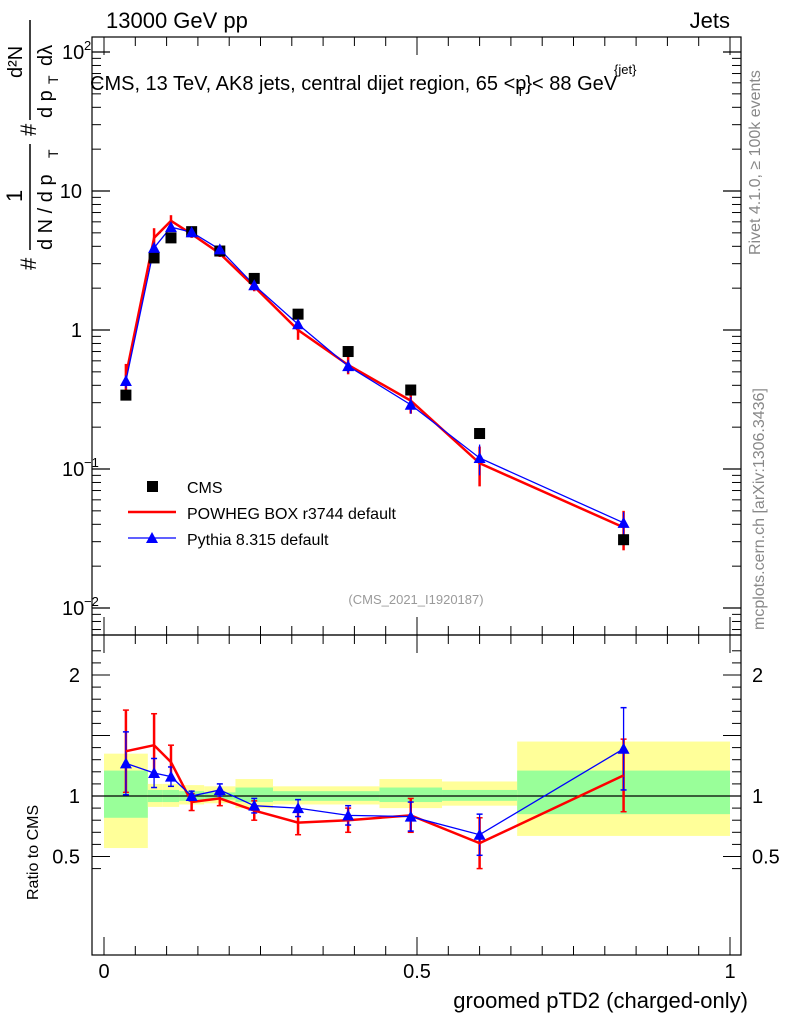 The height and width of the screenshot is (1024, 786). I want to click on main-ytick-exp: −1, so click(91, 462).